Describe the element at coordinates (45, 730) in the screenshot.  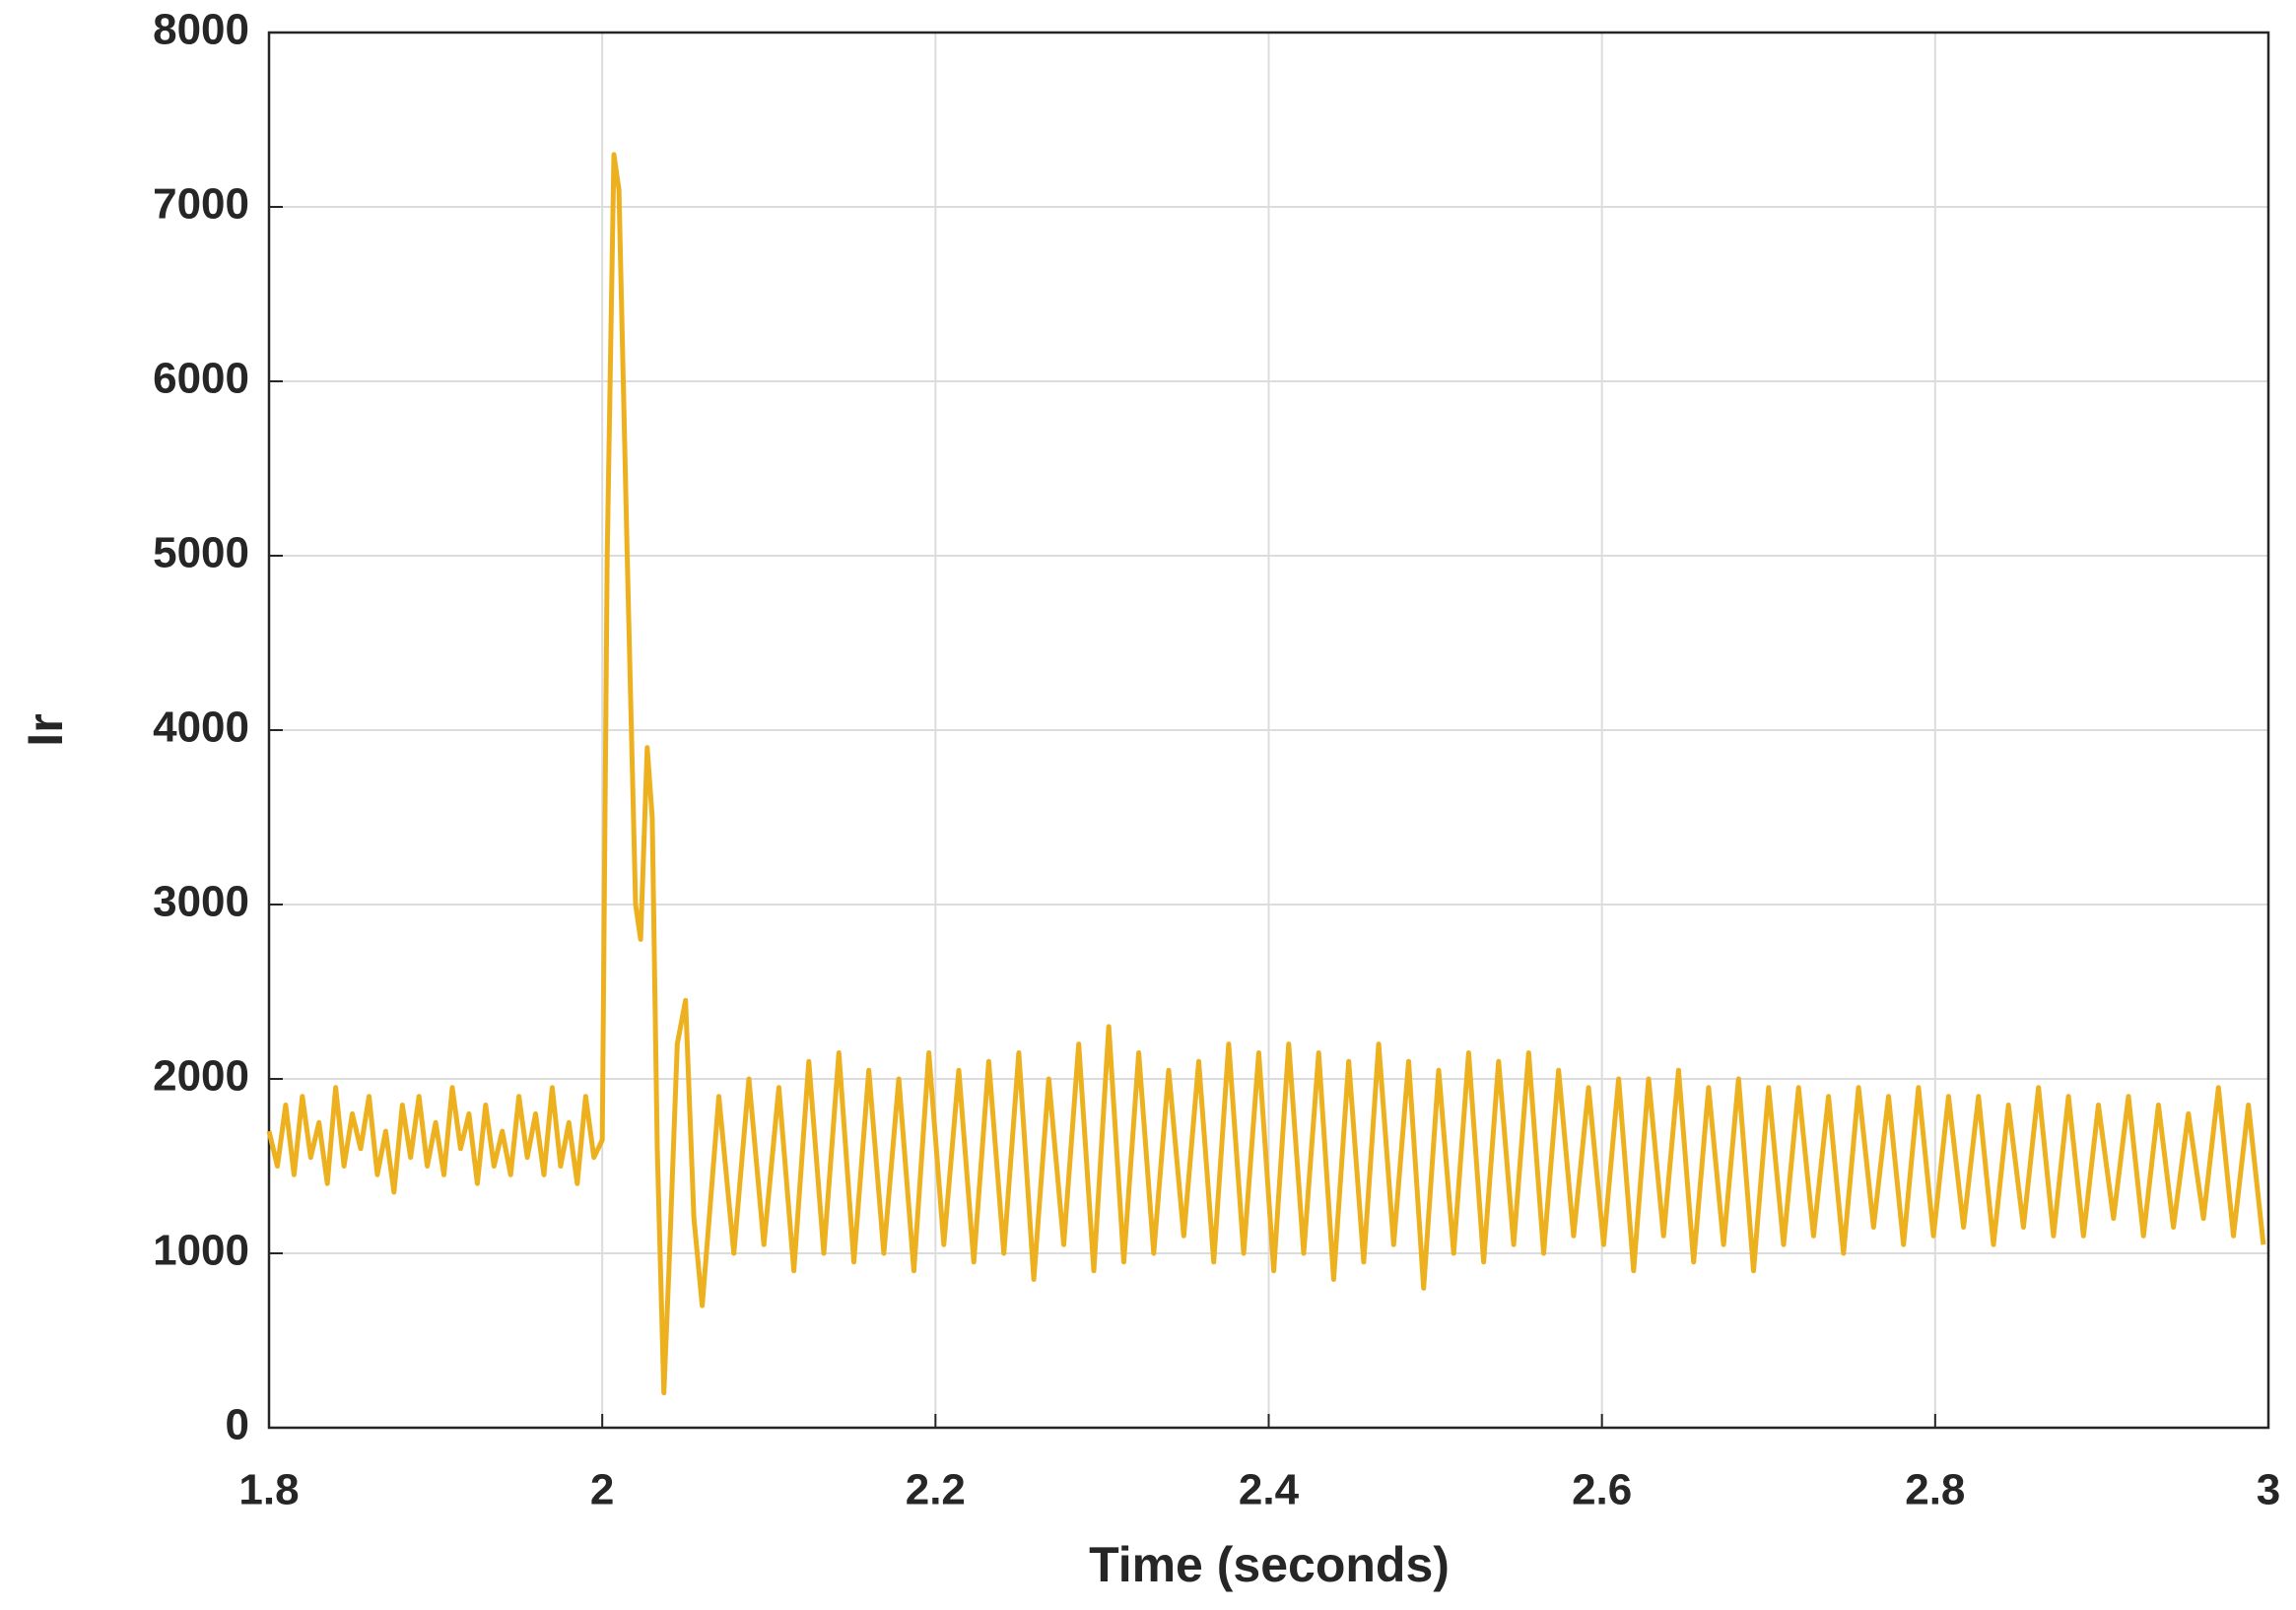
I see `y-axis-label: Ir` at that location.